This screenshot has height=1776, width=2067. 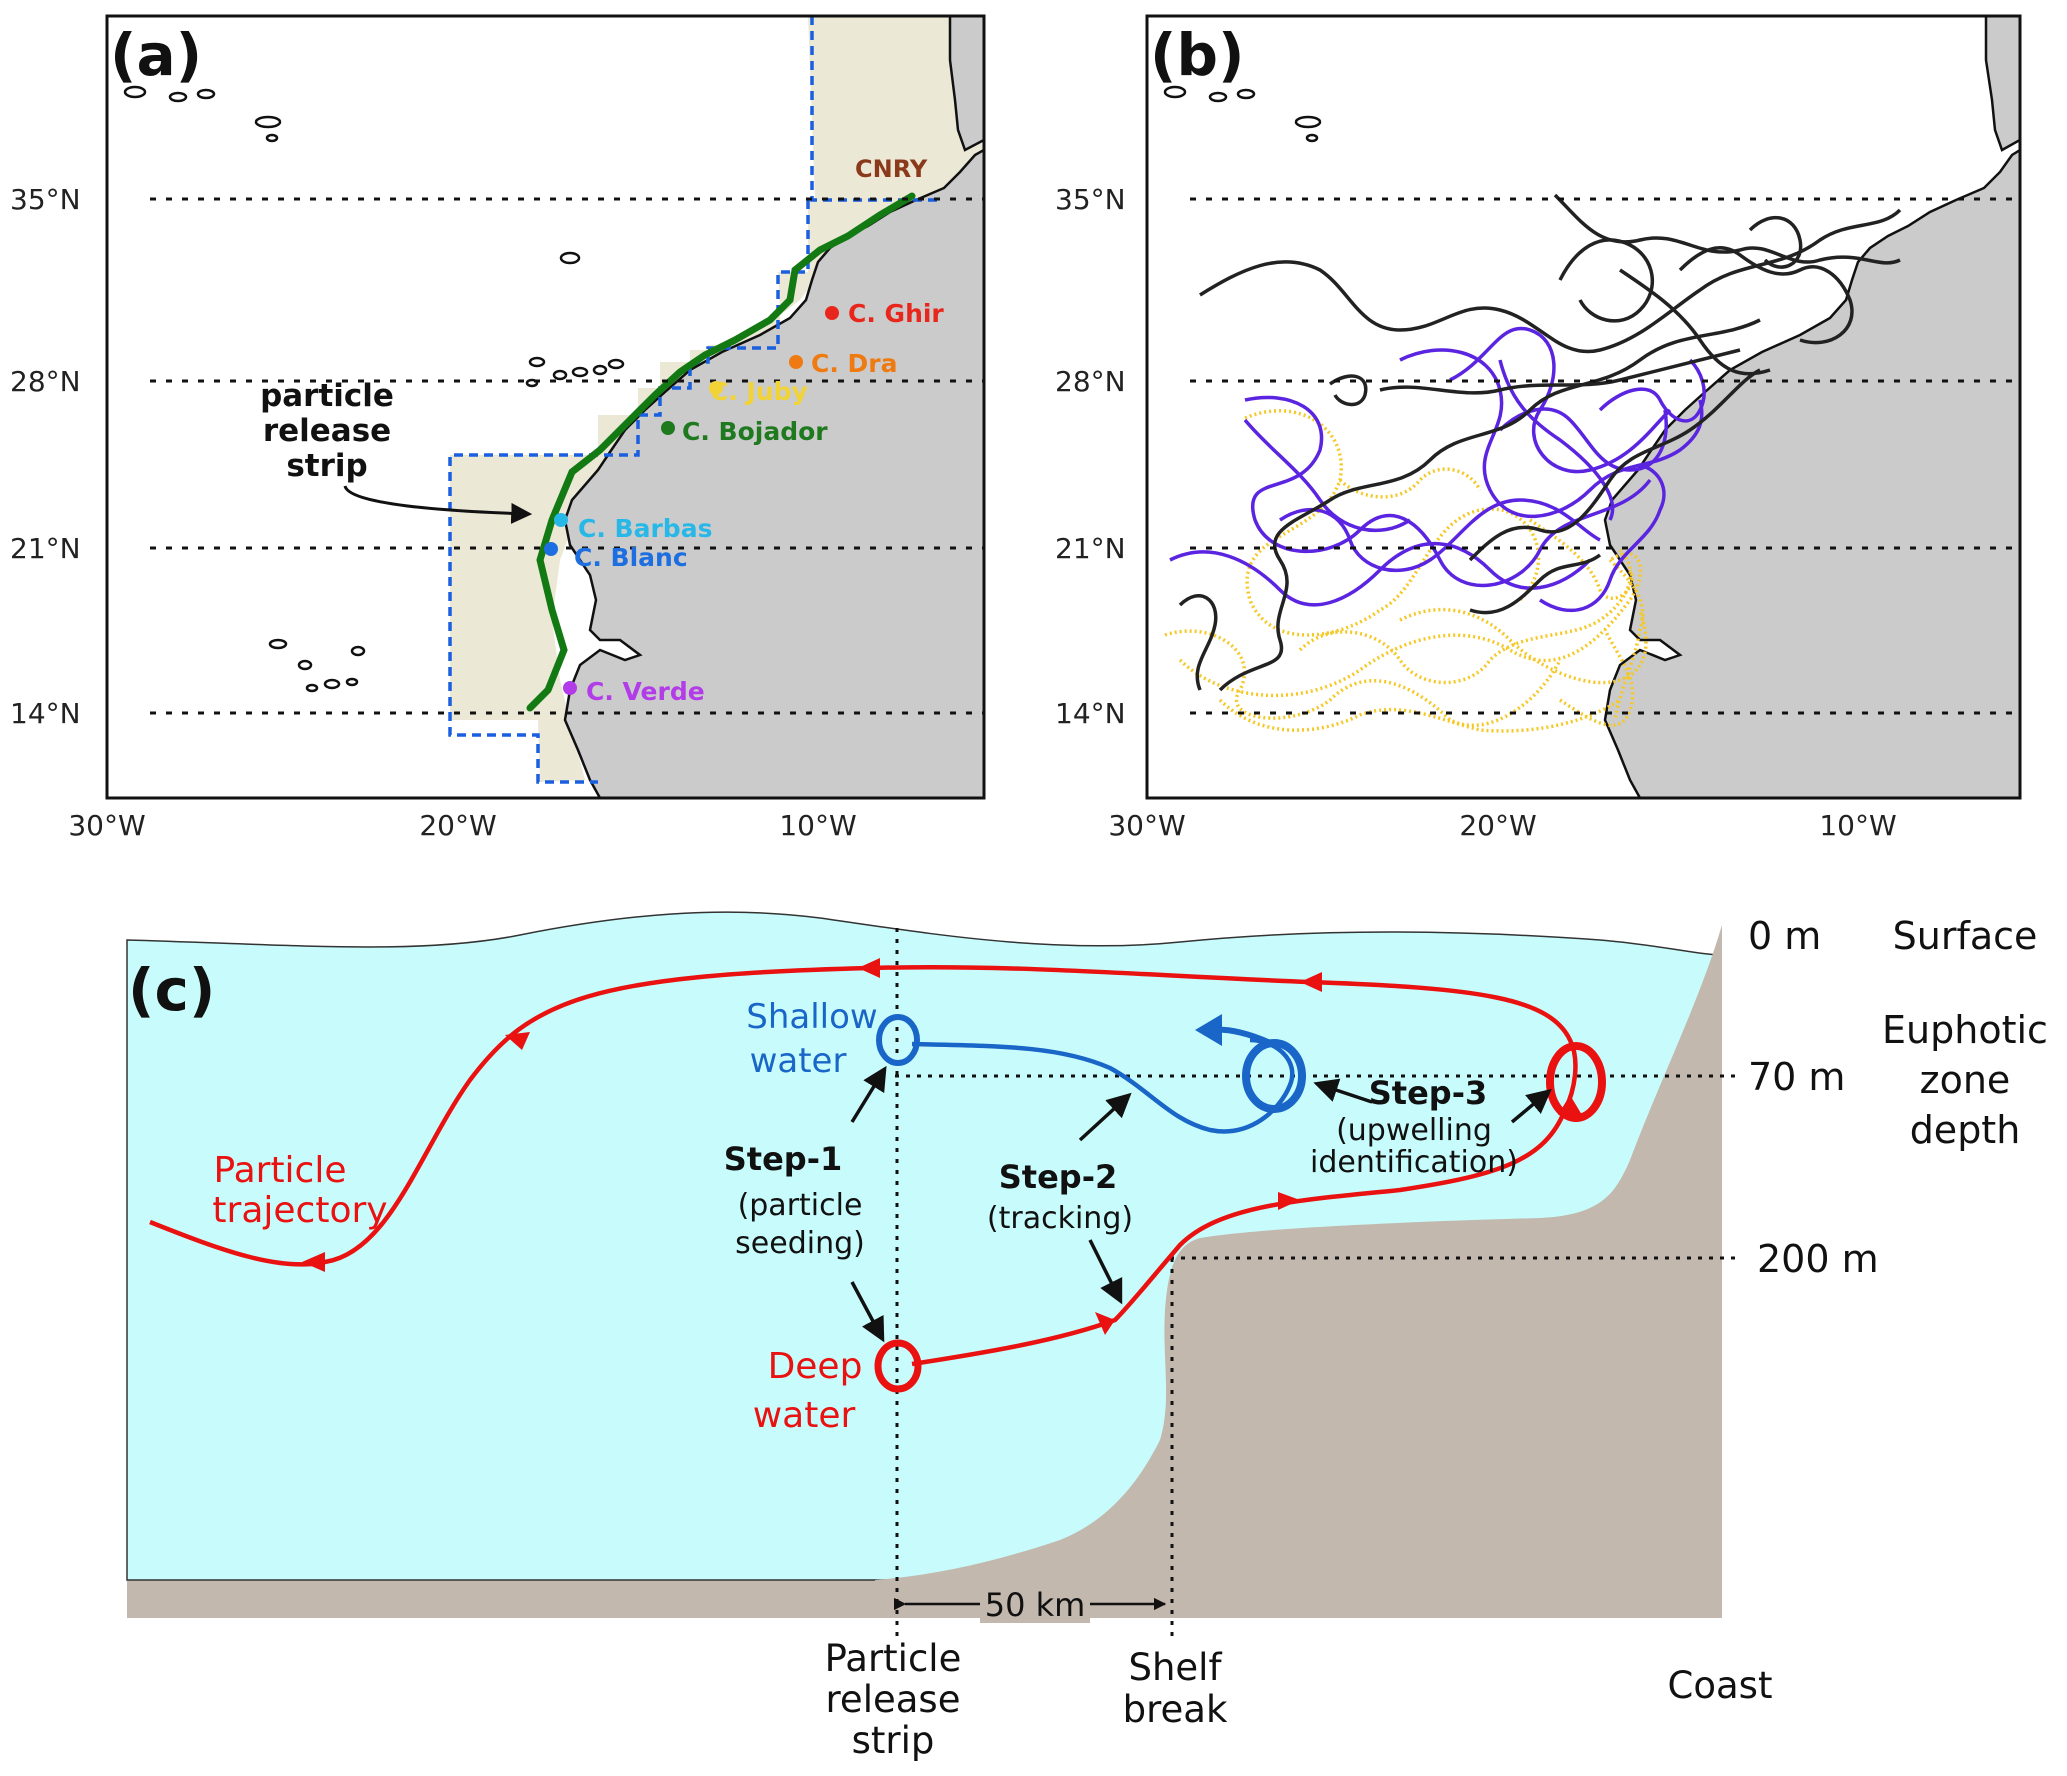 What do you see at coordinates (45, 548) in the screenshot?
I see `lat-tick-21-a: 21°N` at bounding box center [45, 548].